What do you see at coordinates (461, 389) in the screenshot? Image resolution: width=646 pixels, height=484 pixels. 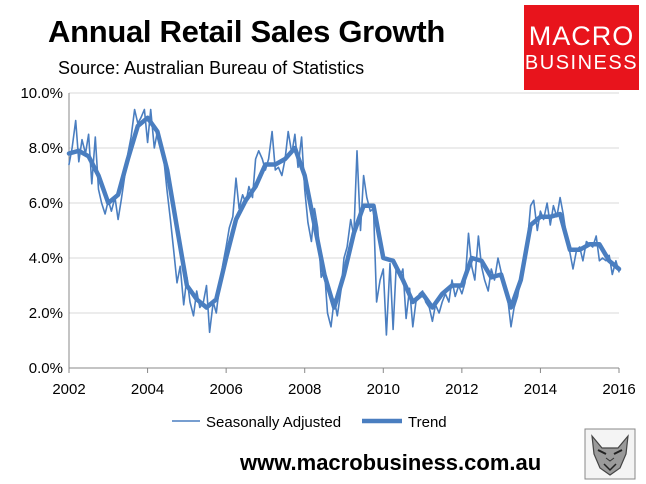 I see `x-tick-label: 2012` at bounding box center [461, 389].